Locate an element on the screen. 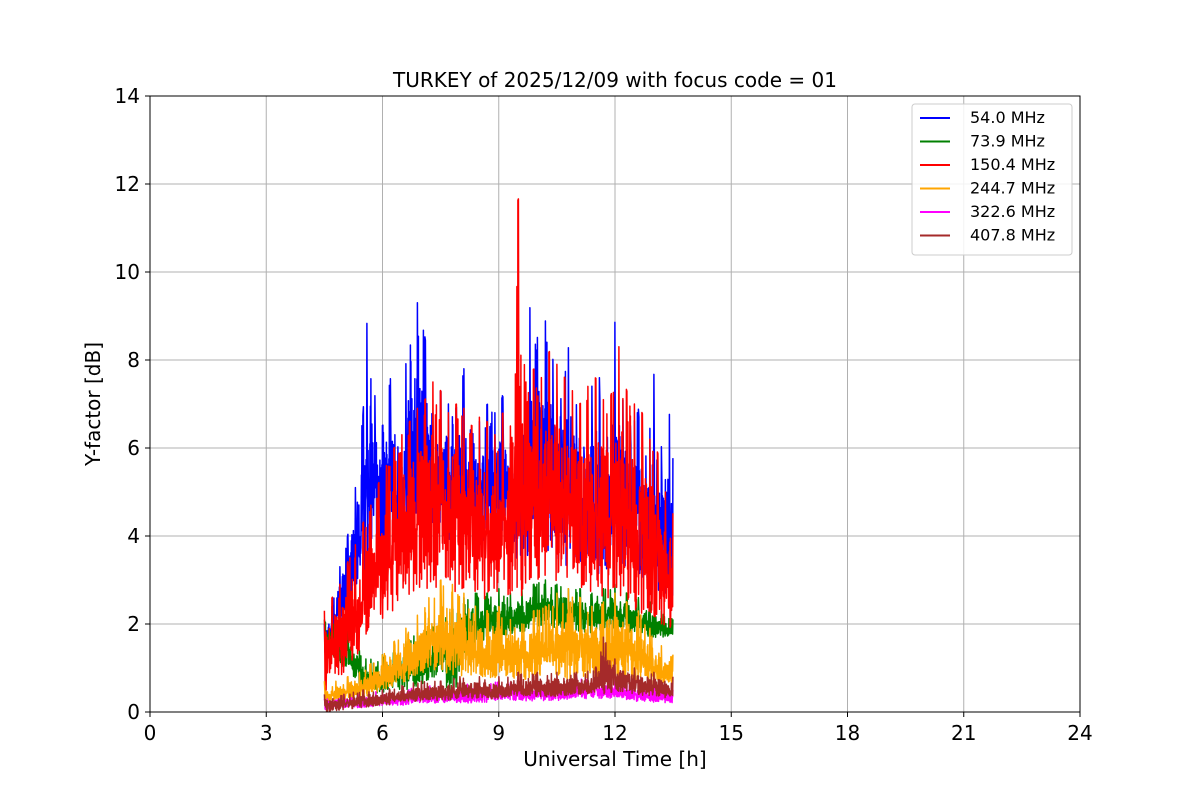 The image size is (1200, 804). y-tick-label: 12 is located at coordinates (127, 184).